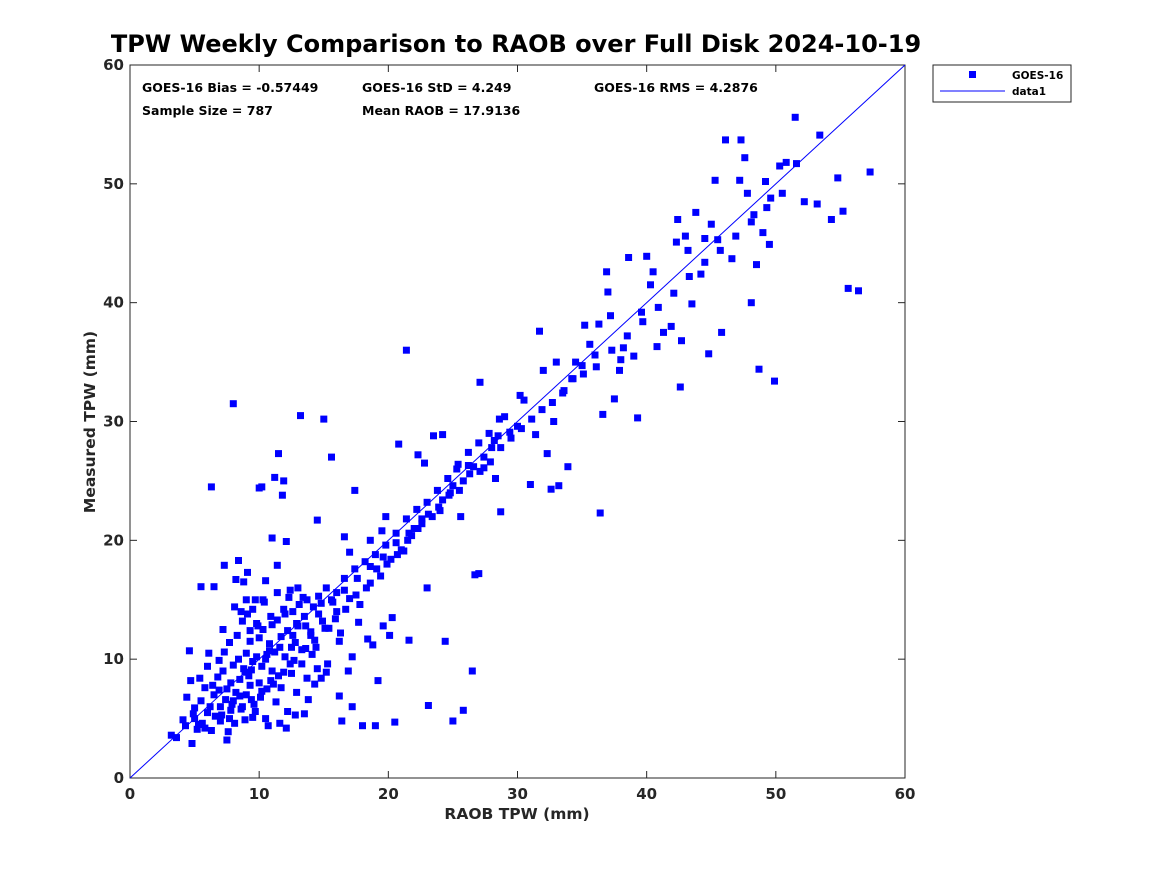 This screenshot has height=875, width=1167. What do you see at coordinates (113, 422) in the screenshot?
I see `y-tick-label: 30` at bounding box center [113, 422].